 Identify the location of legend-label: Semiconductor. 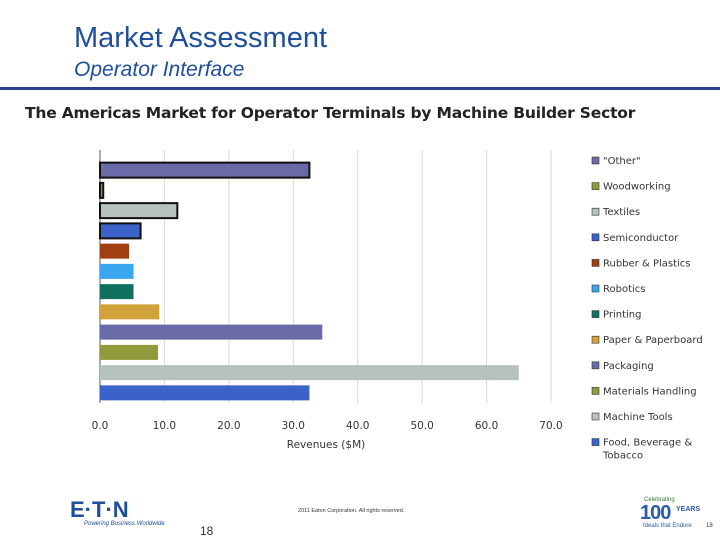
(641, 238).